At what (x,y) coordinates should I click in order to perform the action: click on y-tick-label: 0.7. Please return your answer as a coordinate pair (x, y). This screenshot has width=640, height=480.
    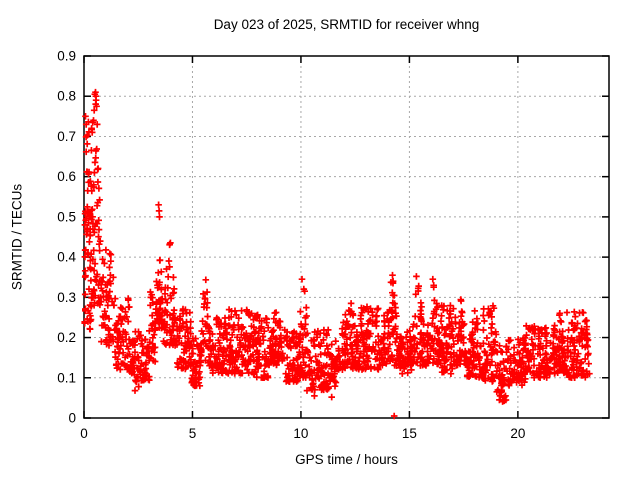
    Looking at the image, I should click on (66, 136).